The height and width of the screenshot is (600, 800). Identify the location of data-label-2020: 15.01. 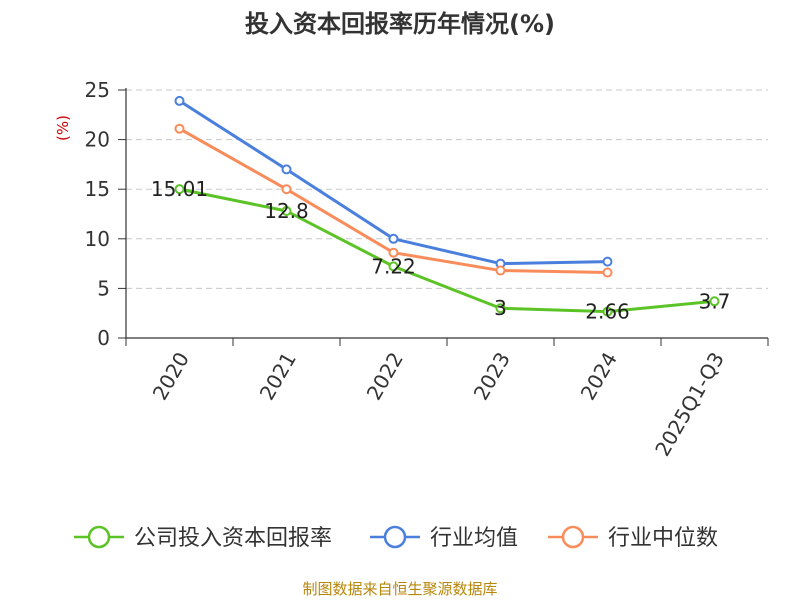
(179, 189).